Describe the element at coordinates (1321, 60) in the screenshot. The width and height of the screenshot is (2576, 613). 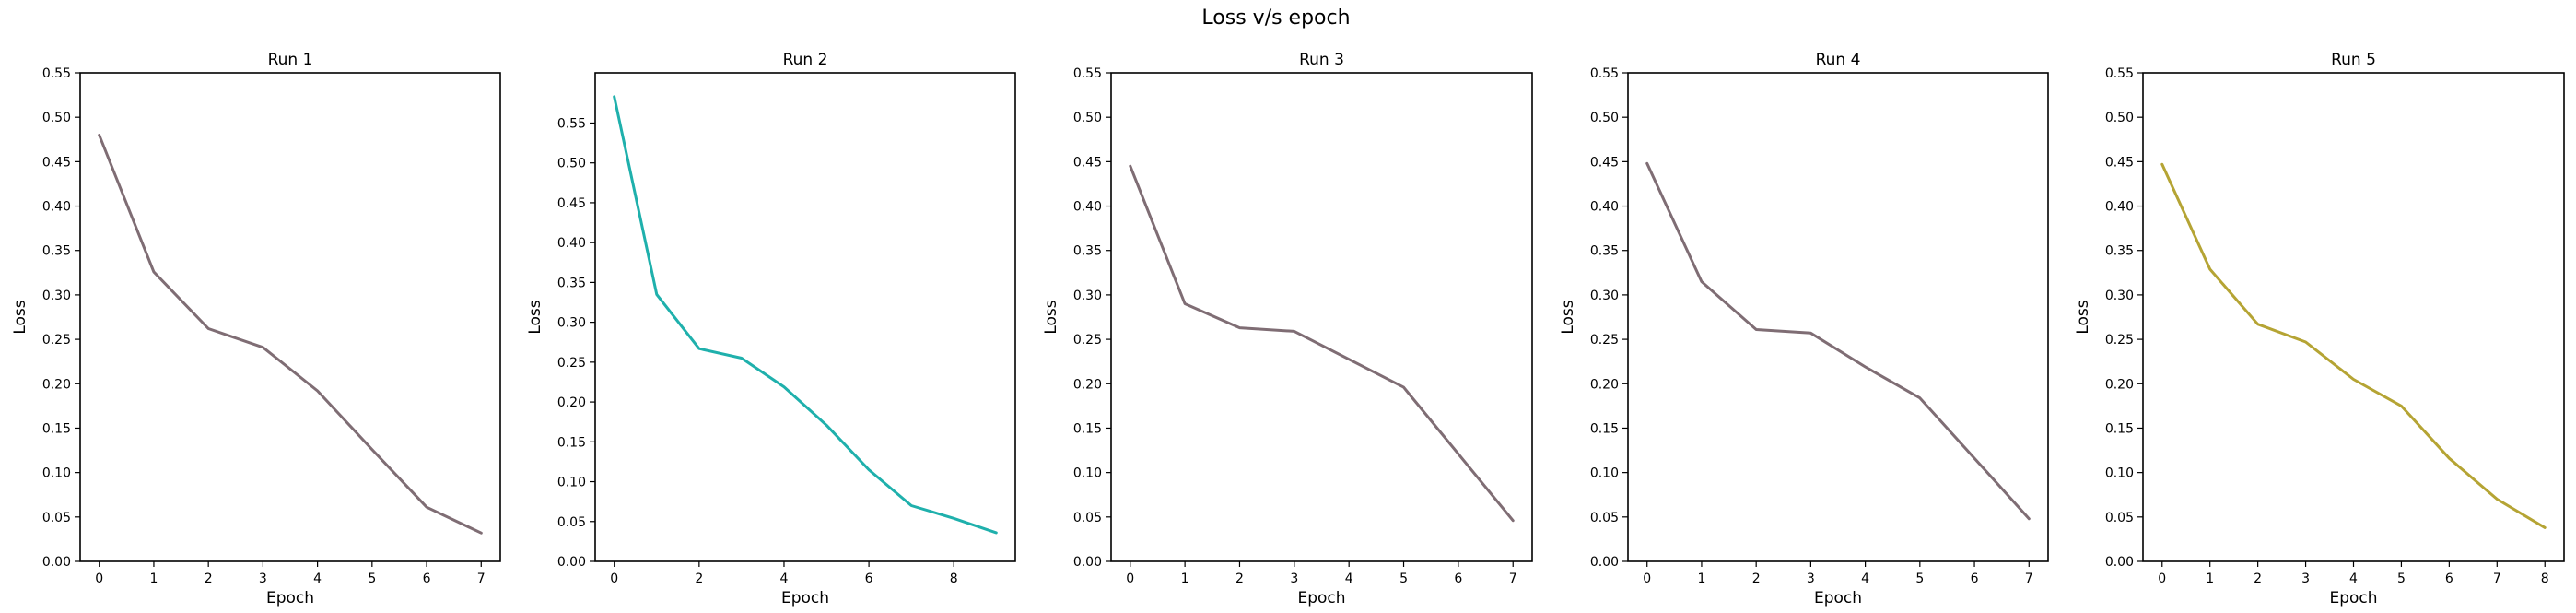
I see `subplot-title: Run 3` at that location.